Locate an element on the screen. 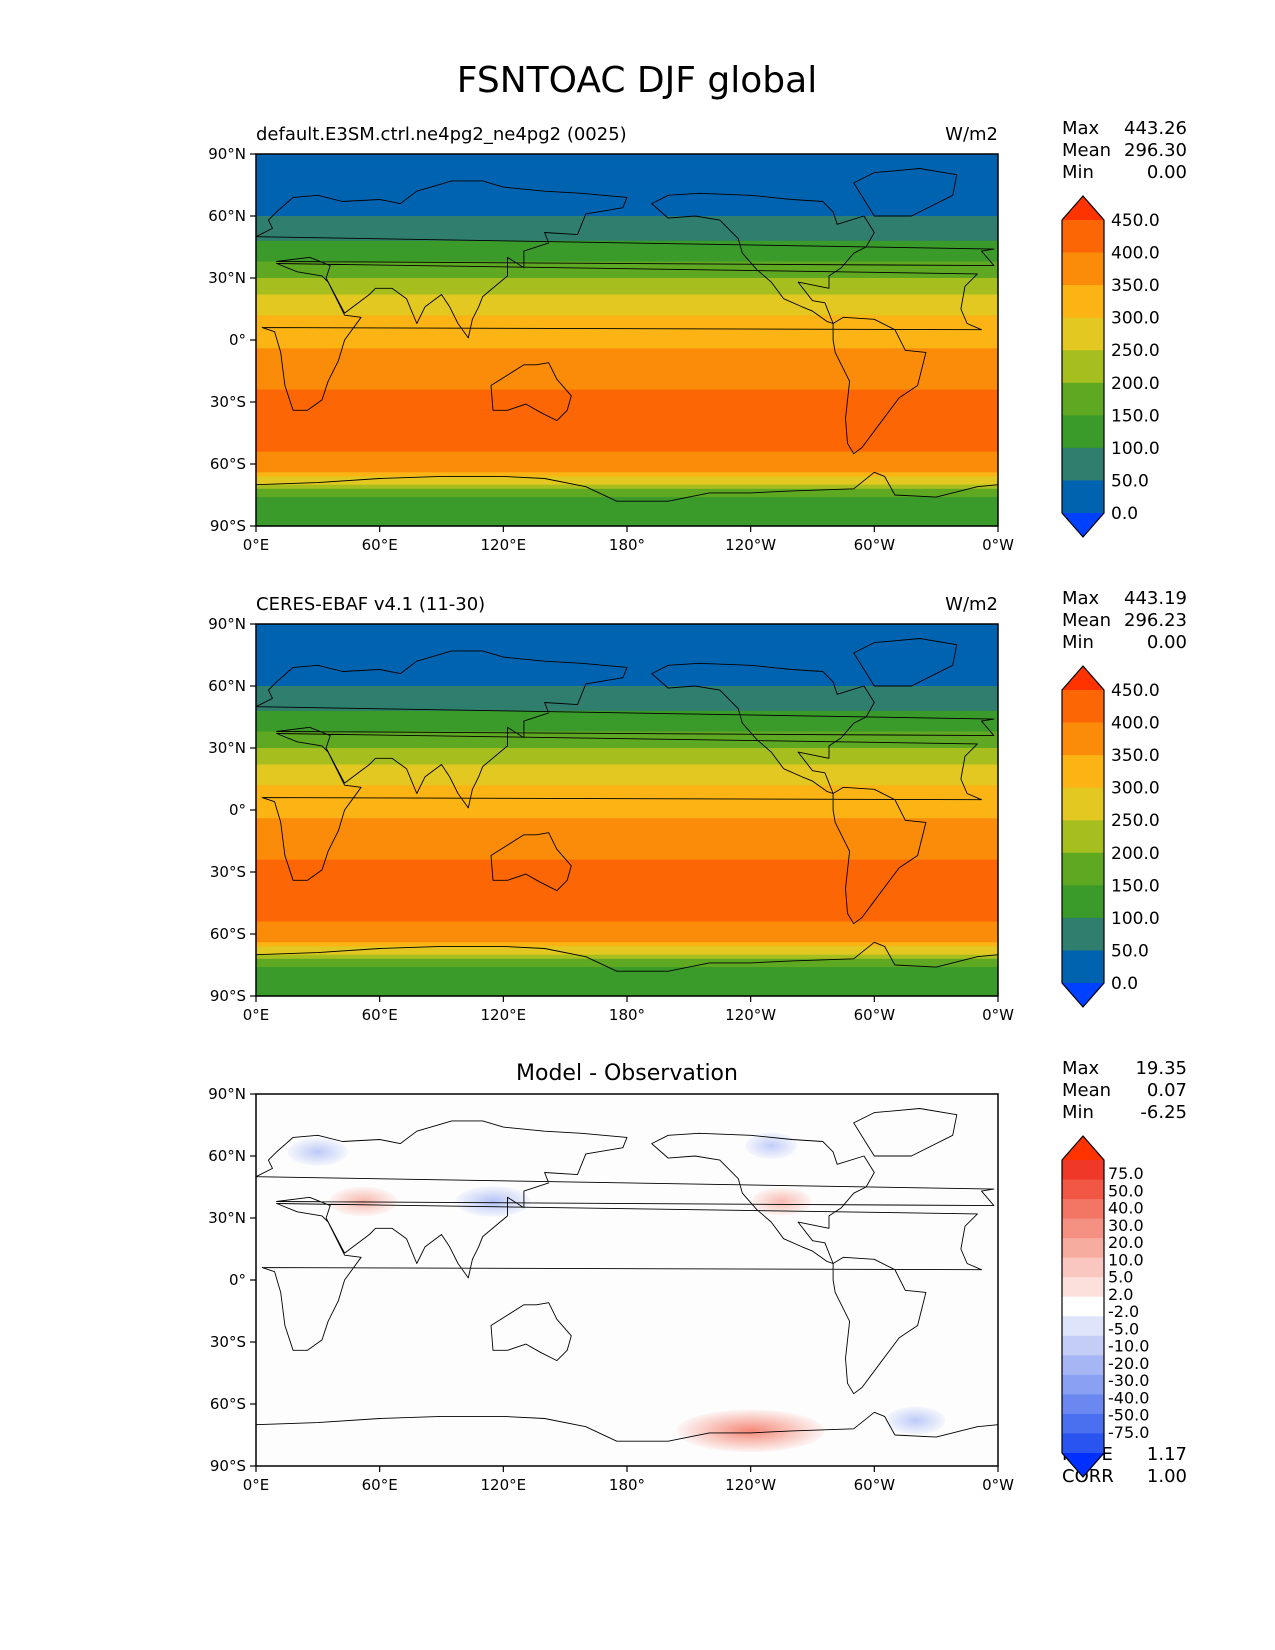  y-tick-label: 90°N is located at coordinates (227, 154).